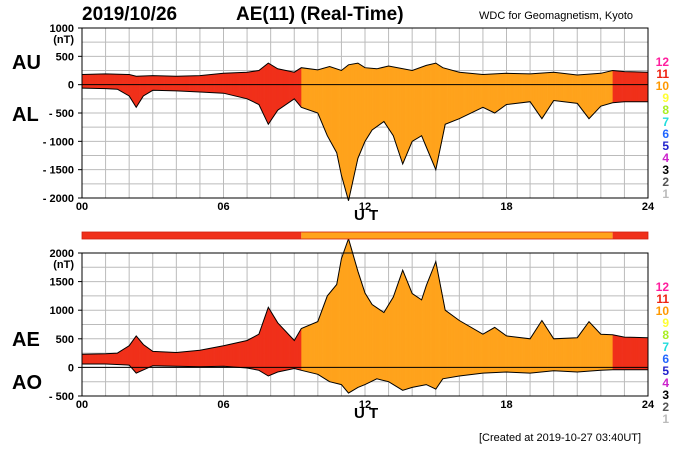 The height and width of the screenshot is (450, 700). I want to click on top-ytick-label: 0, so click(71, 86).